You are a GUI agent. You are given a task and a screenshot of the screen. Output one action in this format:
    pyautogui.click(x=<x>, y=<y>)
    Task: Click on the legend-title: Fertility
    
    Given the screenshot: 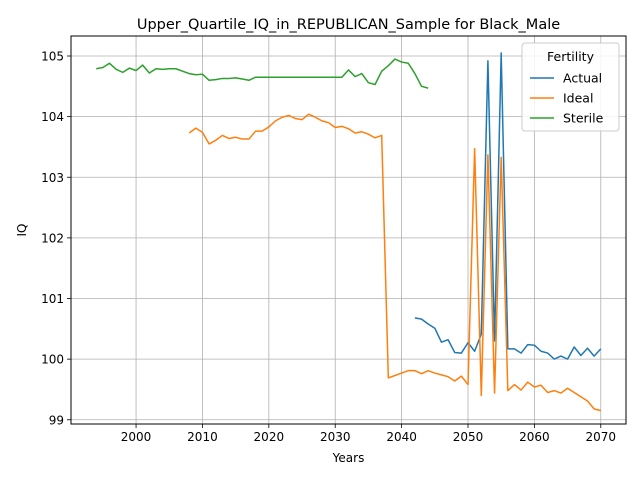 What is the action you would take?
    pyautogui.click(x=571, y=56)
    